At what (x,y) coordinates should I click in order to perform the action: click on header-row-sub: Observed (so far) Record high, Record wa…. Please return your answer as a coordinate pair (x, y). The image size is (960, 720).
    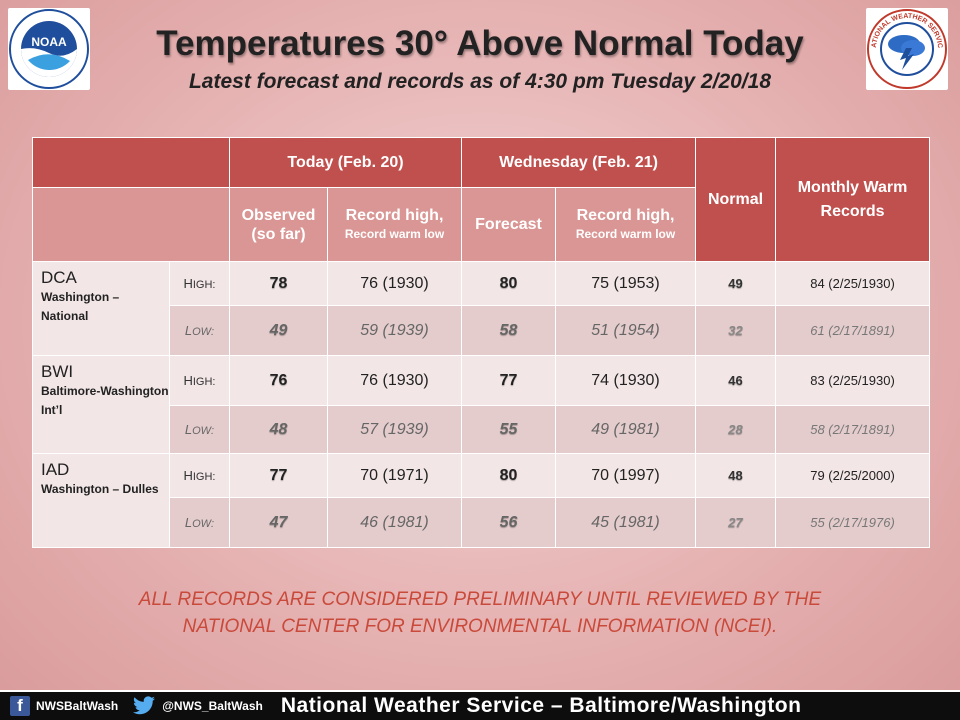
    Looking at the image, I should click on (481, 224).